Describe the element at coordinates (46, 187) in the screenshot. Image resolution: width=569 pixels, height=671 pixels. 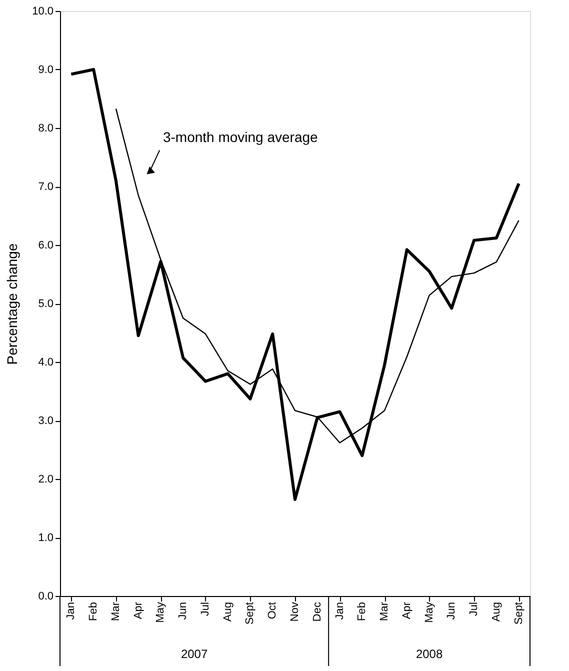
I see `y-tick-label: 7.0` at that location.